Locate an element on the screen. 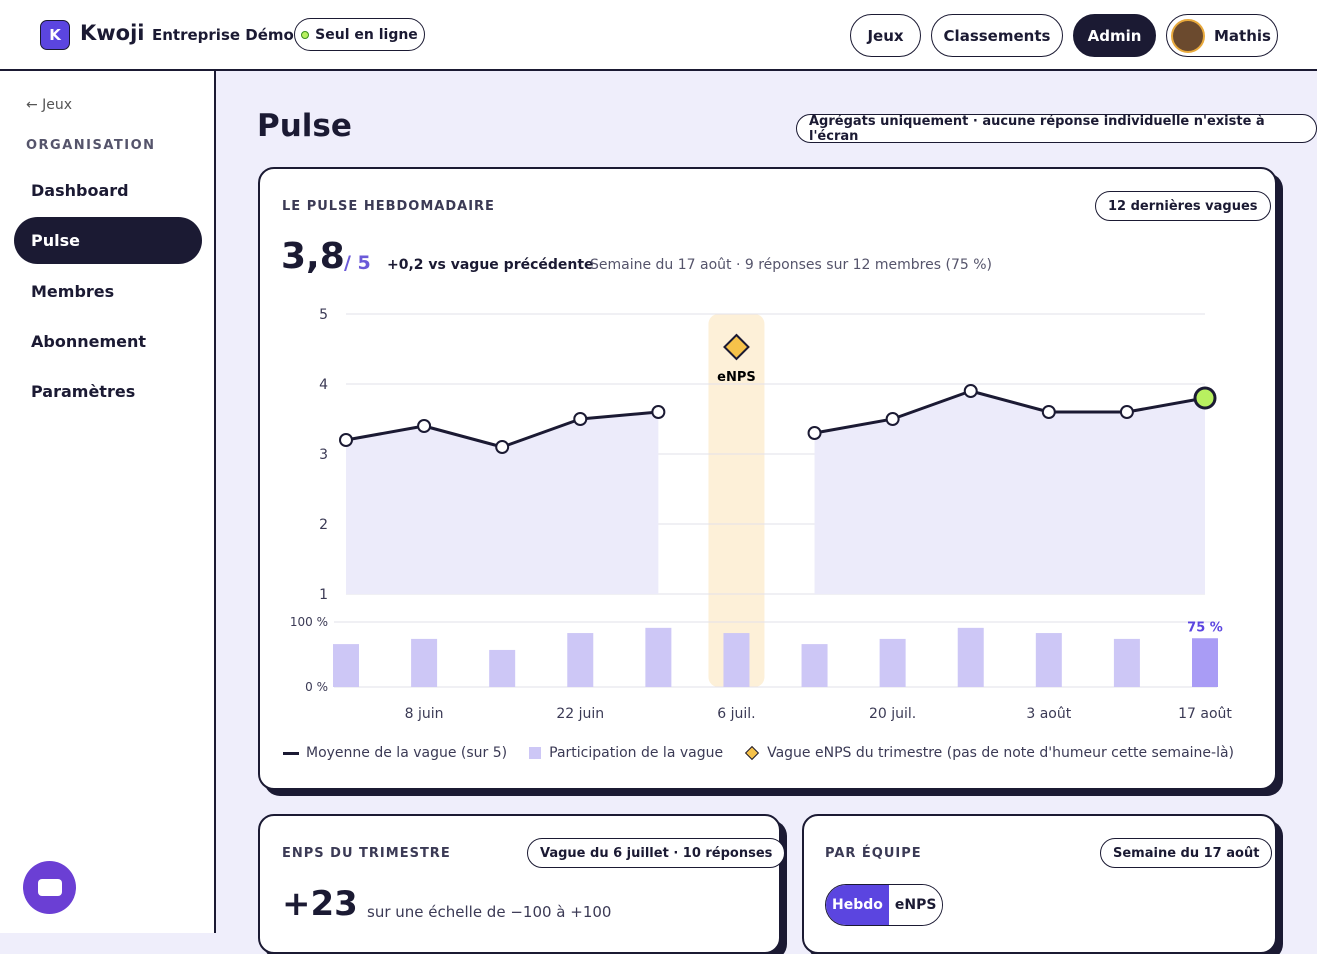  status: Seul en ligne is located at coordinates (366, 34).